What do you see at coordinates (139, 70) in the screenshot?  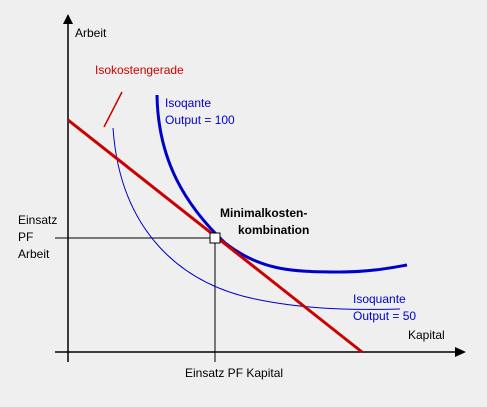 I see `isocost-label: Isokostengerade` at bounding box center [139, 70].